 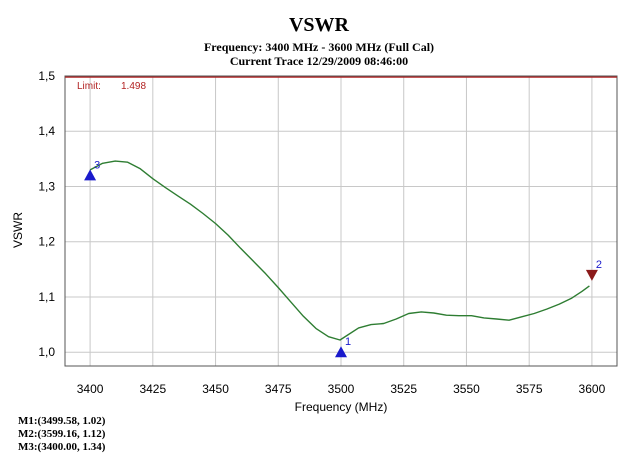 What do you see at coordinates (46, 76) in the screenshot?
I see `y-tick-label: 1,5` at bounding box center [46, 76].